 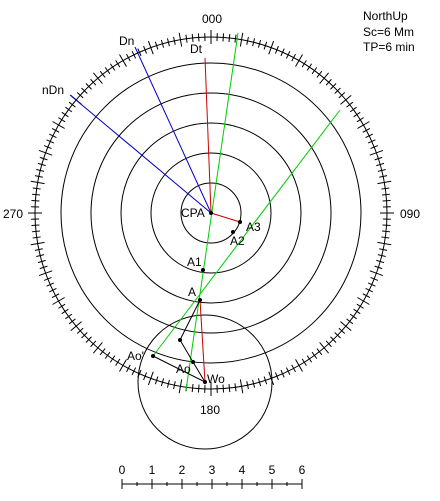 What do you see at coordinates (202, 341) in the screenshot?
I see `relative-line` at bounding box center [202, 341].